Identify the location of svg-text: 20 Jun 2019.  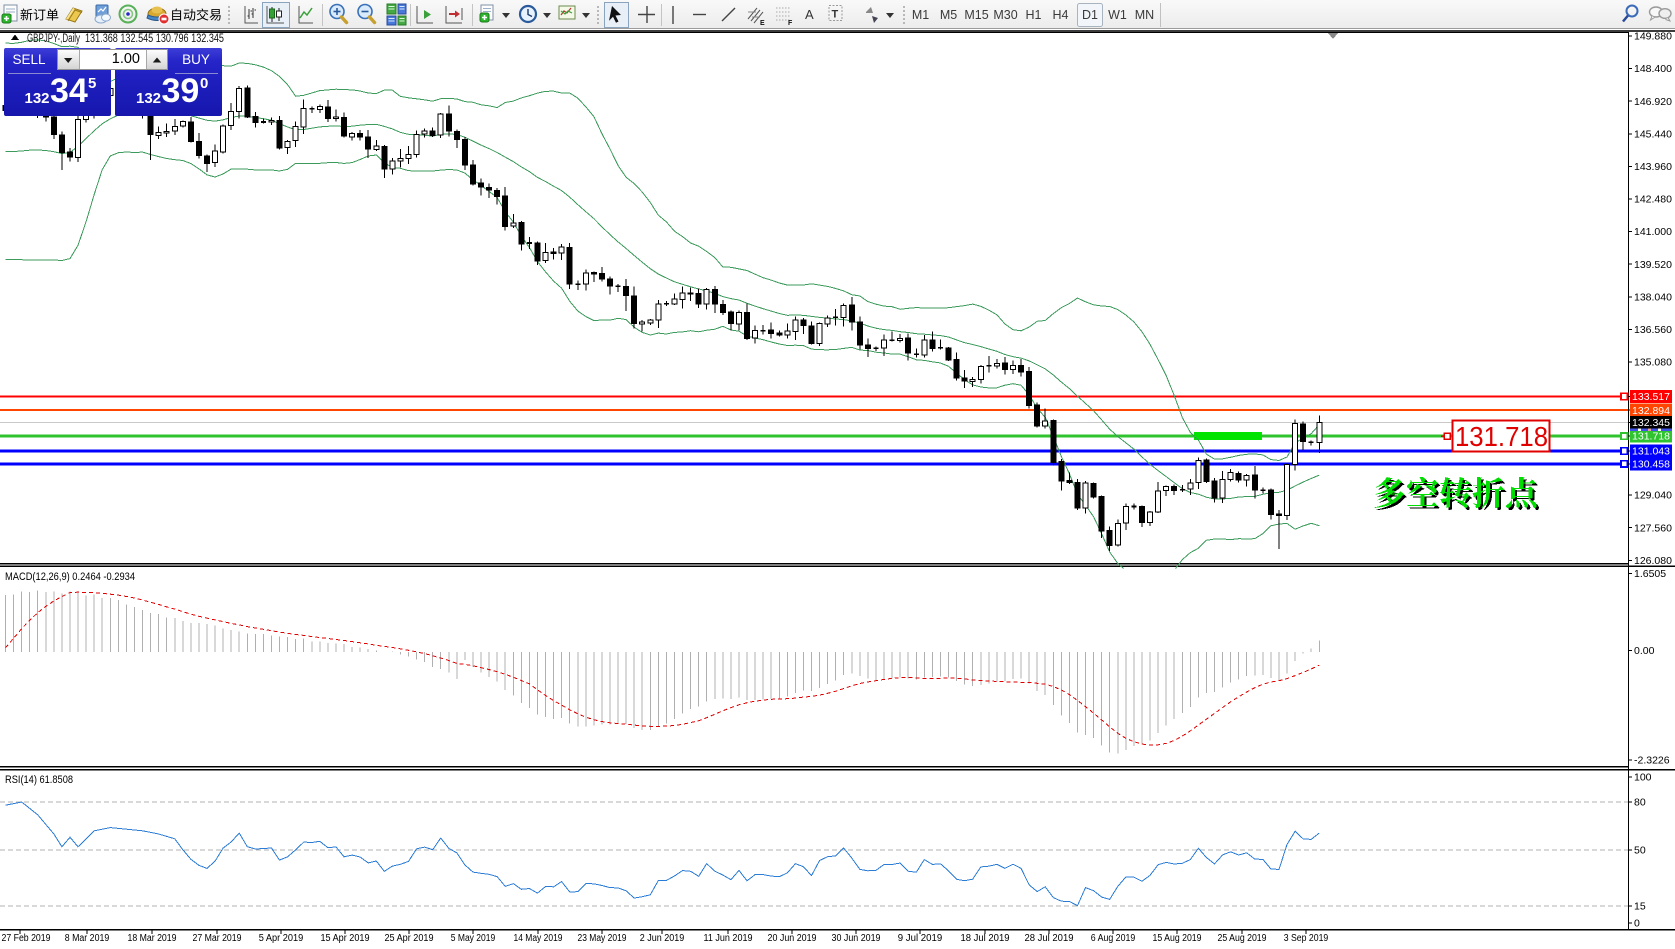
(792, 938).